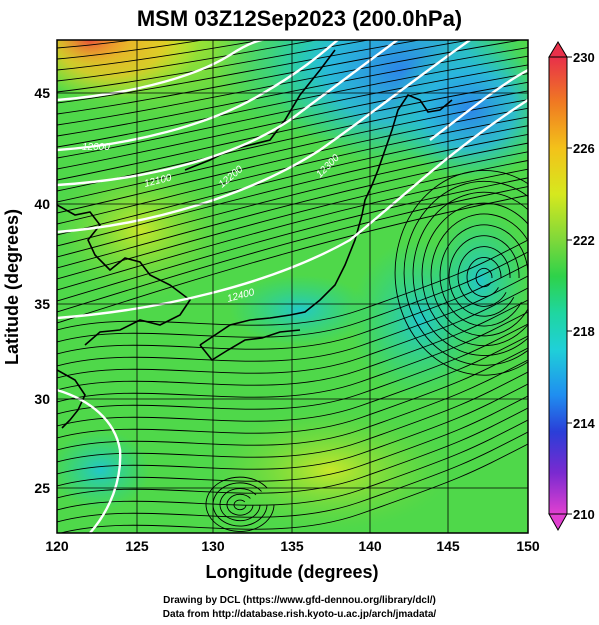 The height and width of the screenshot is (625, 599). What do you see at coordinates (42, 399) in the screenshot?
I see `y-tick-label: 30` at bounding box center [42, 399].